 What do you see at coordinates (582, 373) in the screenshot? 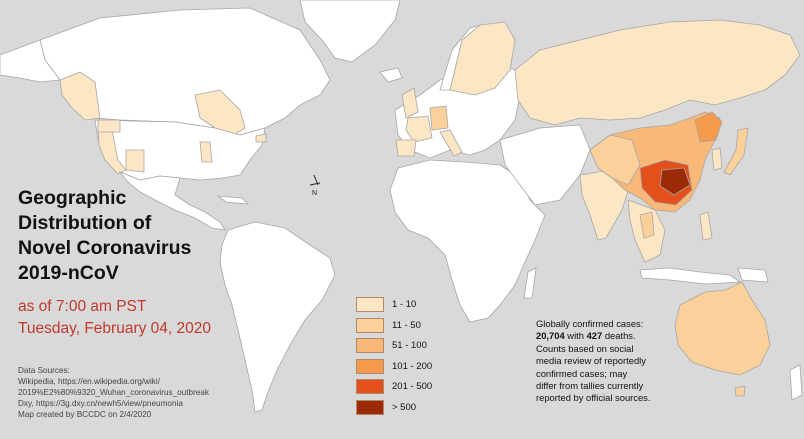
I see `note-line: confirmed cases; may` at bounding box center [582, 373].